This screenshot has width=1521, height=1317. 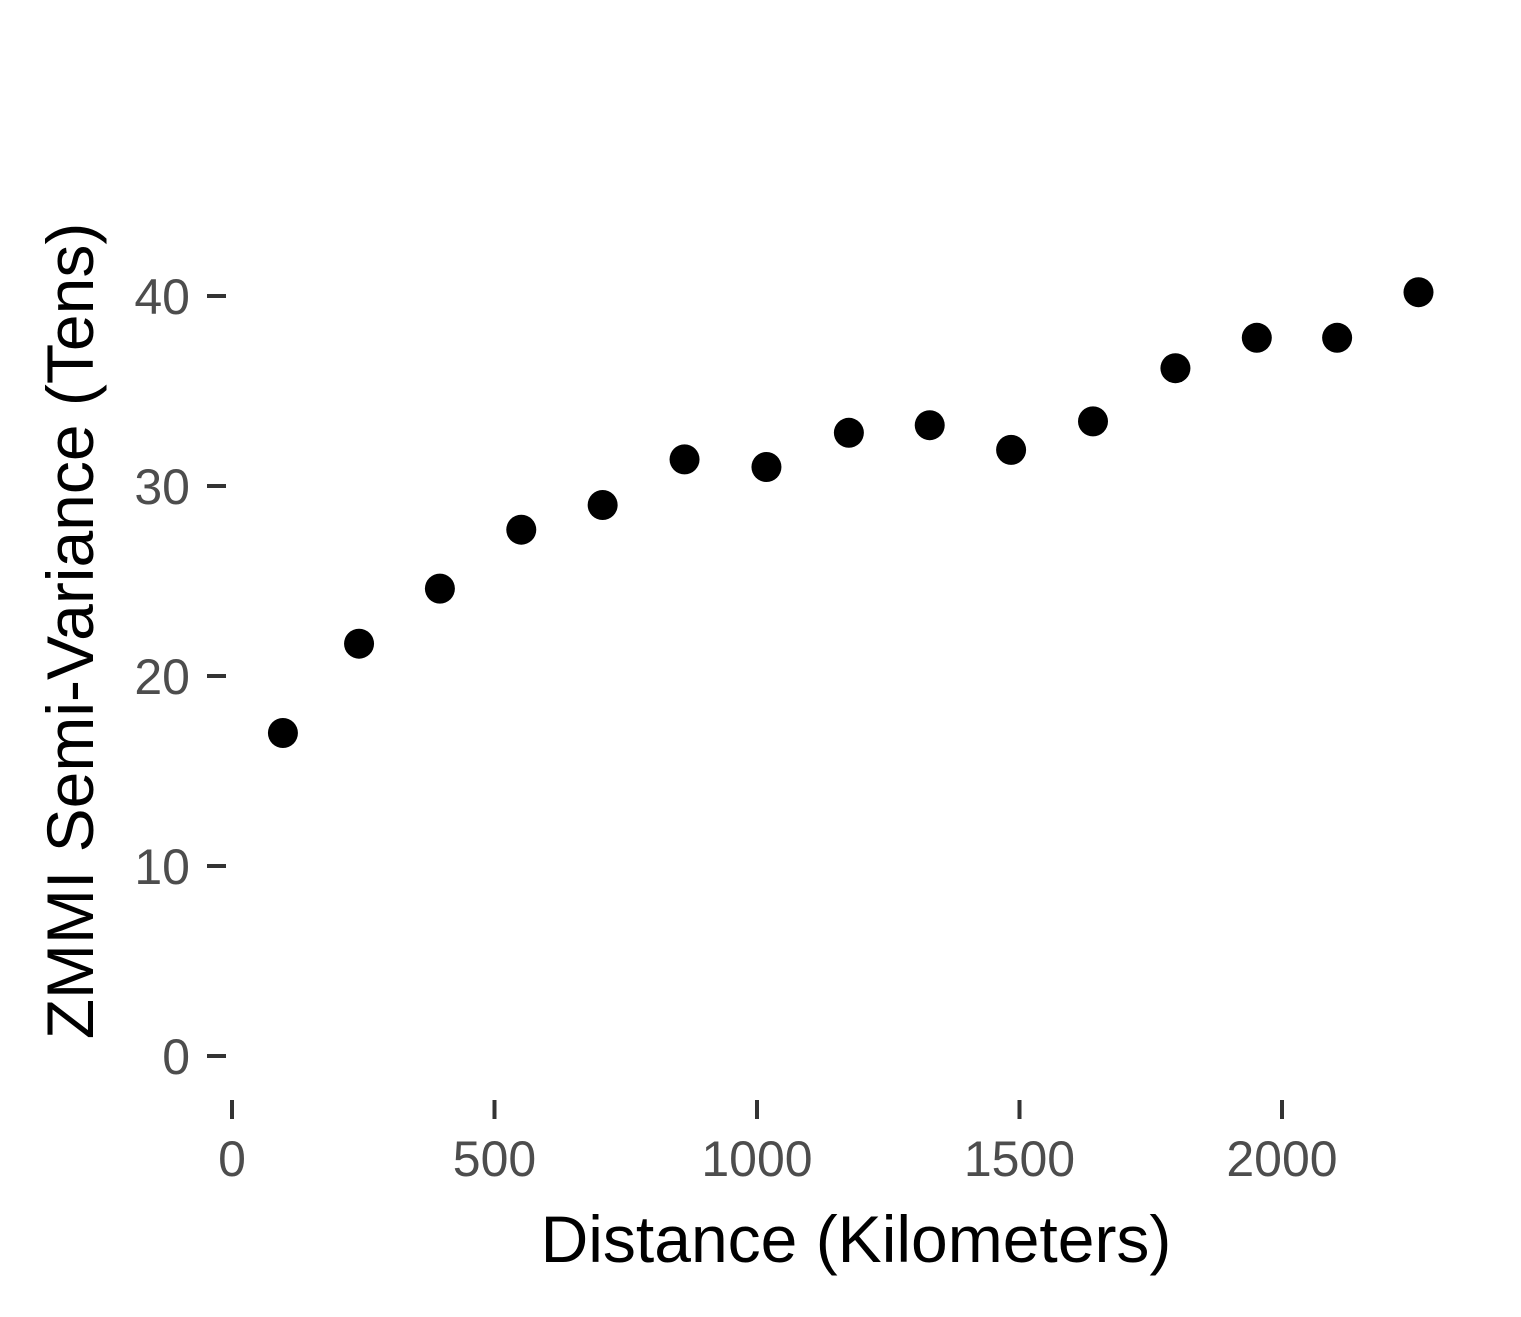 I want to click on x-tick-label: 500, so click(x=494, y=1159).